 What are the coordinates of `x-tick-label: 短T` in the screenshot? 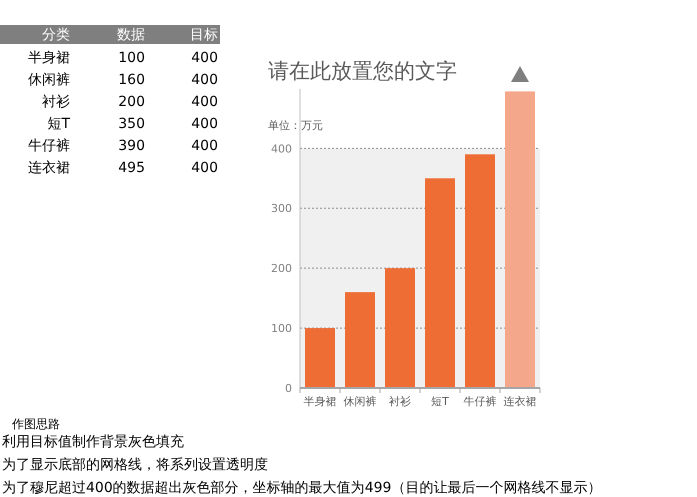 It's located at (440, 401).